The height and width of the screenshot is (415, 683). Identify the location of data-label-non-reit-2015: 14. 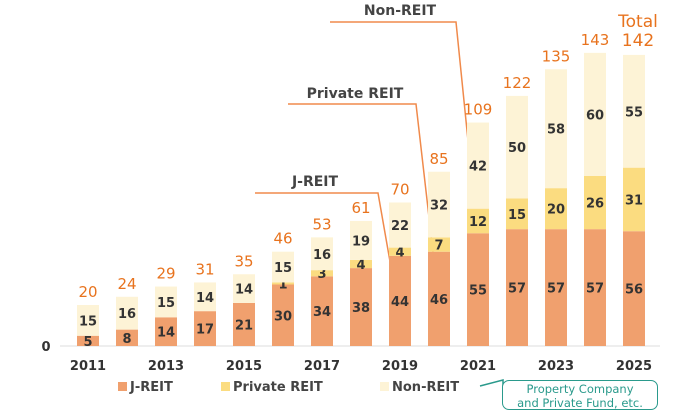
(244, 290).